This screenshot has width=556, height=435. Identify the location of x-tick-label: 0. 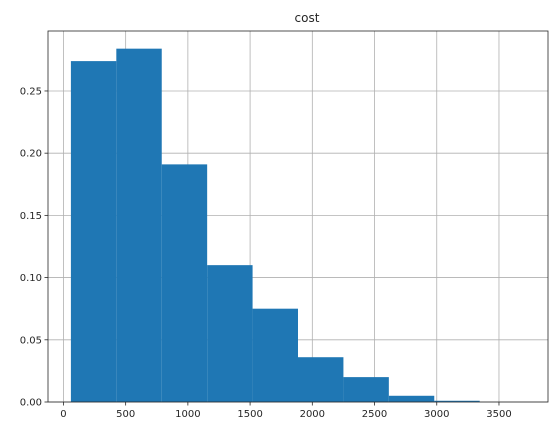
(63, 414).